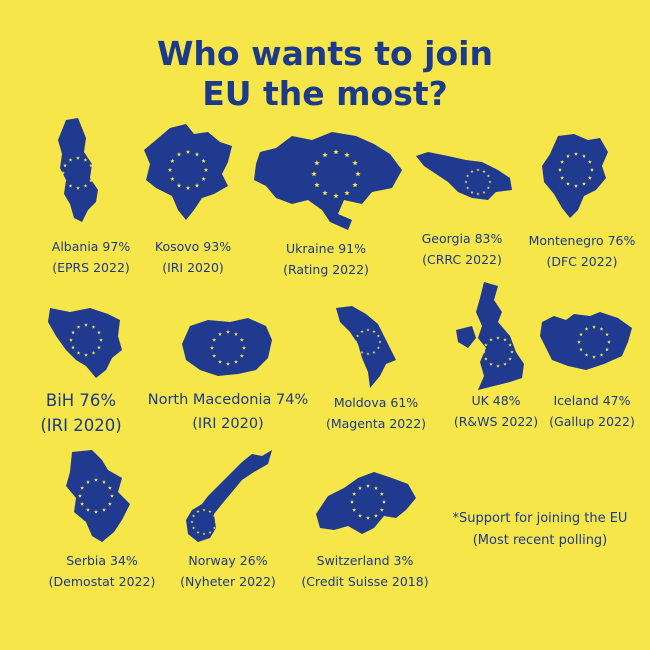 The image size is (650, 650). What do you see at coordinates (582, 240) in the screenshot?
I see `montenegro-value: Montenegro 76%` at bounding box center [582, 240].